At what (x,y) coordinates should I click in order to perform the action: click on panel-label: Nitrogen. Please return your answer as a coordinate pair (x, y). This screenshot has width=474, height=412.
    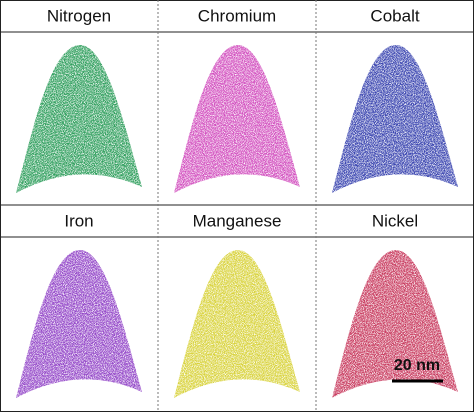
    Looking at the image, I should click on (79, 15).